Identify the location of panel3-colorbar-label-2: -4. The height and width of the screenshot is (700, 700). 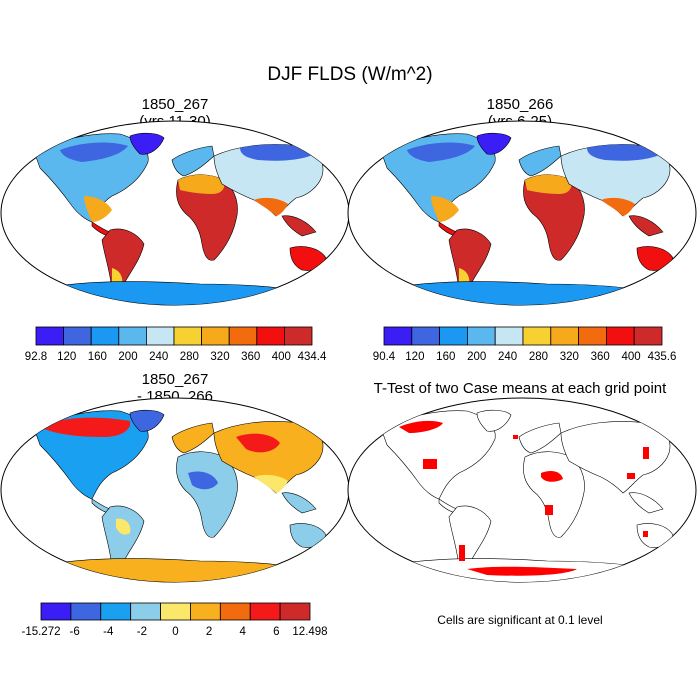
(108, 632).